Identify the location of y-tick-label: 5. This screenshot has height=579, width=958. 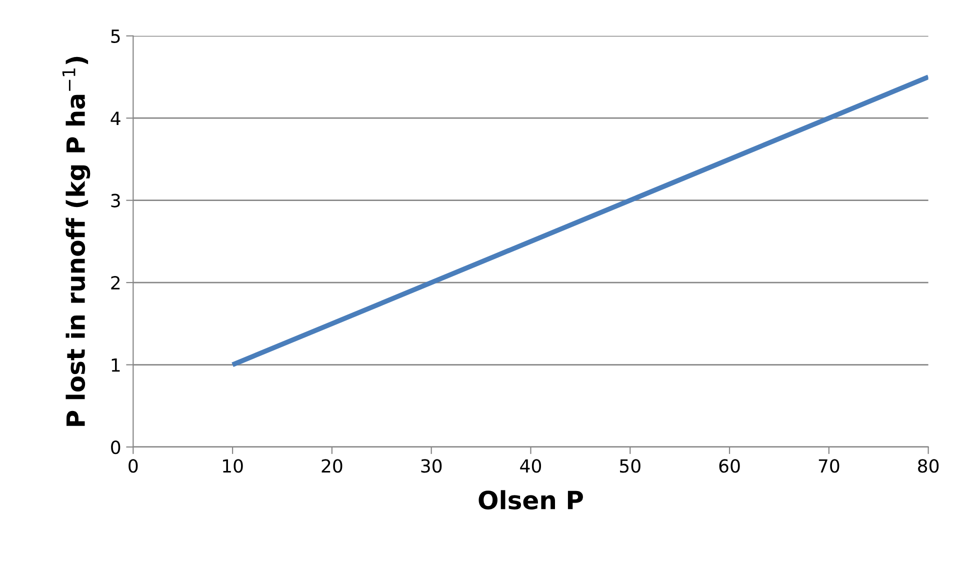
(115, 37).